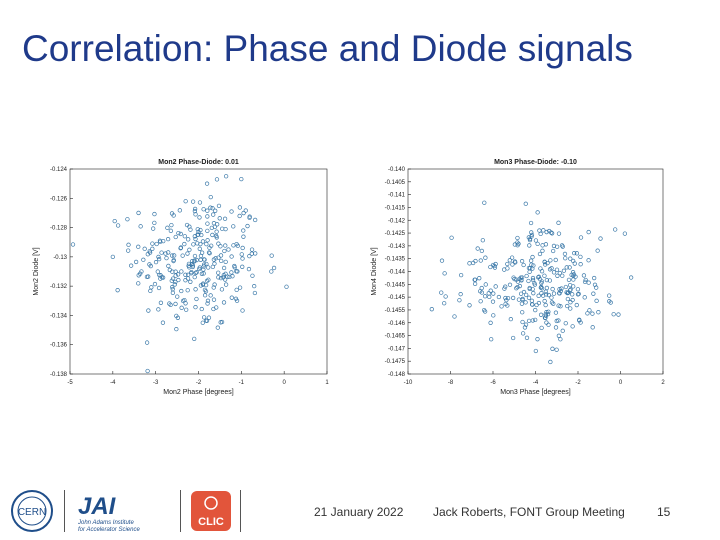  I want to click on y-tick-label: -0.1415, so click(395, 208).